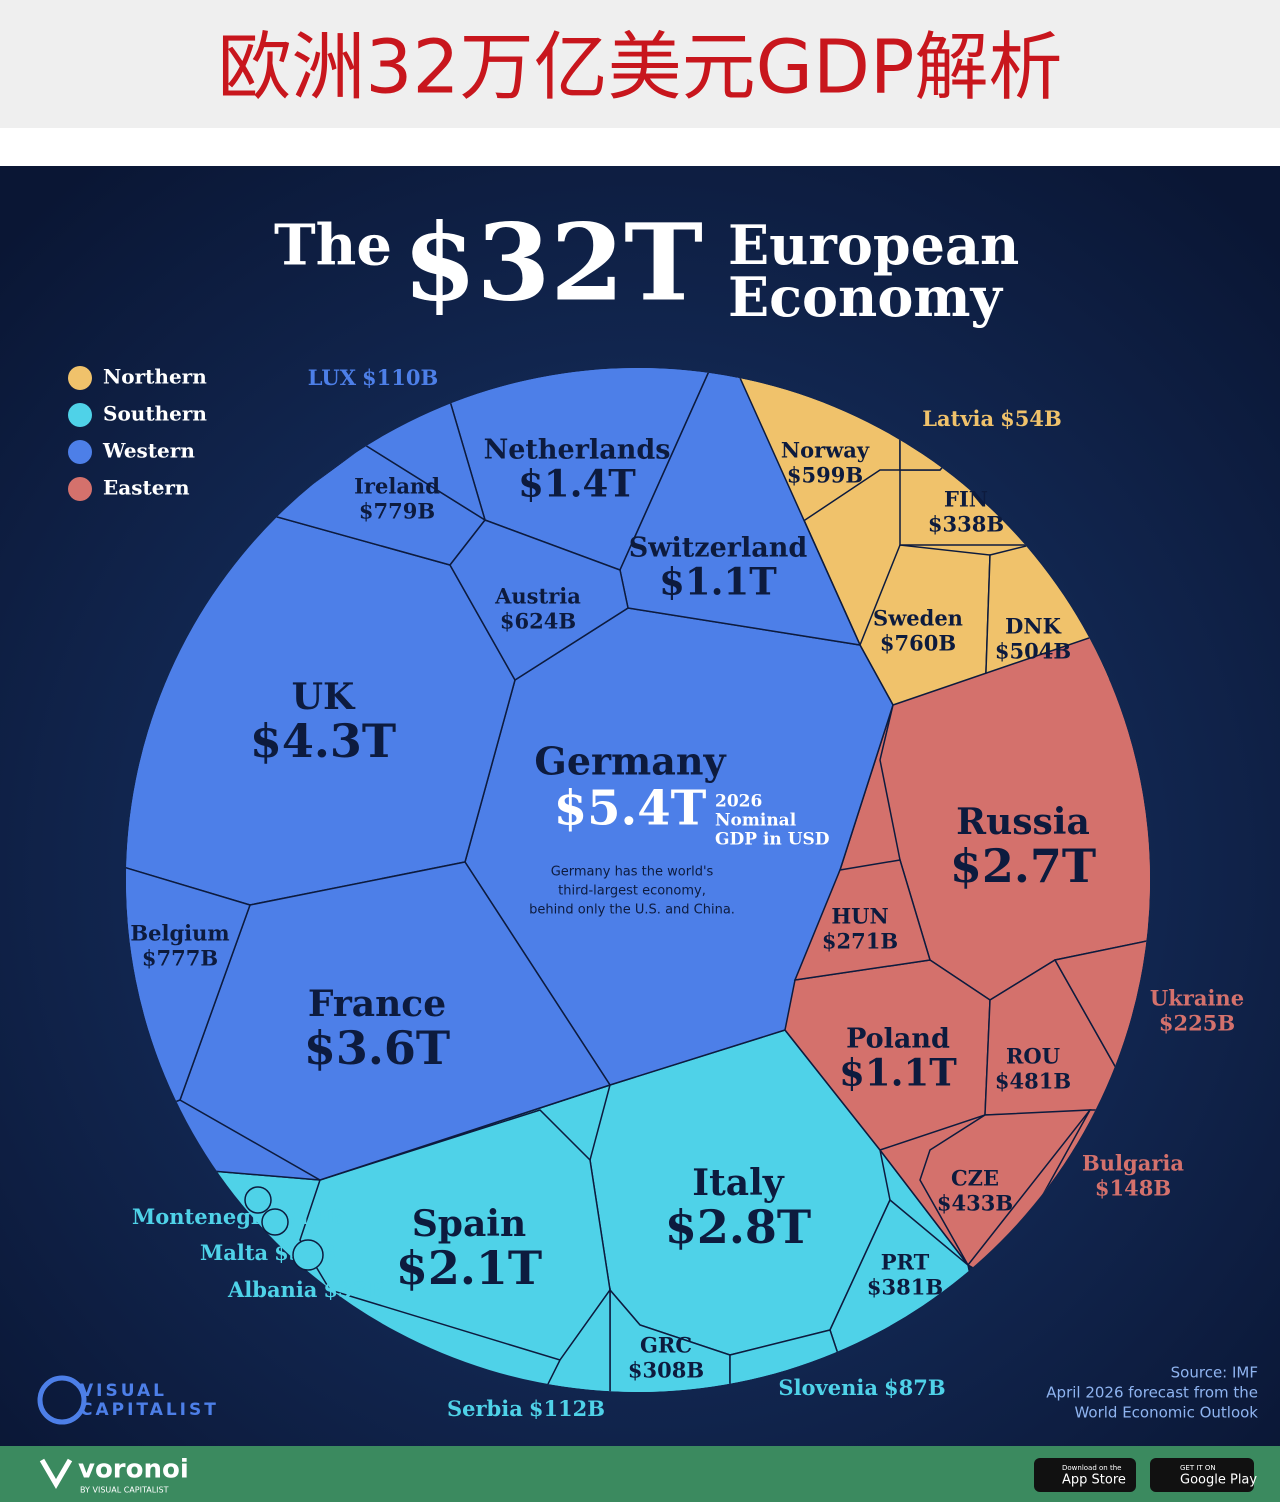 The image size is (1280, 1506). Describe the element at coordinates (1031, 418) in the screenshot. I see `value-label: $54B` at that location.